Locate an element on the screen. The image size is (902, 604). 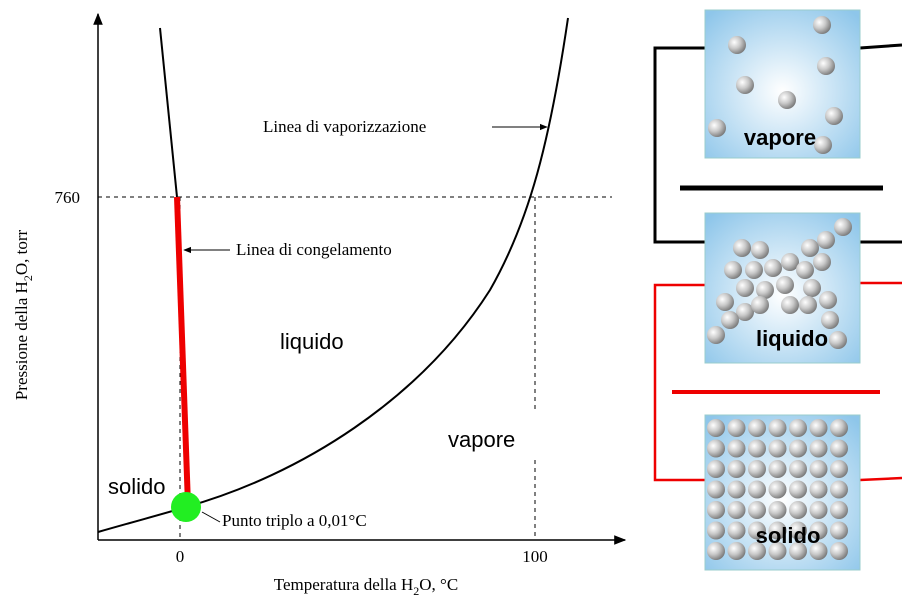
x-tick-label: 100 is located at coordinates (535, 556).